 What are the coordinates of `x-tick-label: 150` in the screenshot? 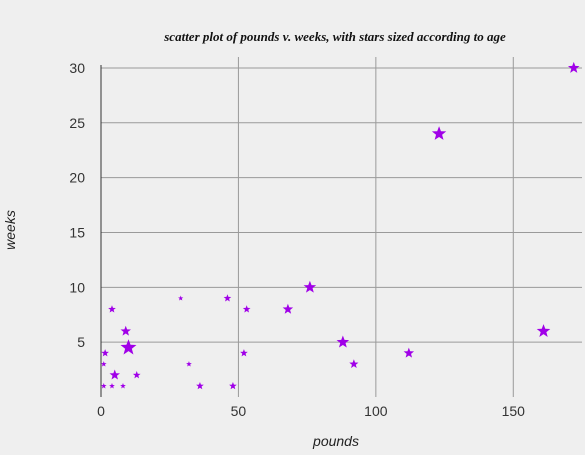 It's located at (514, 411).